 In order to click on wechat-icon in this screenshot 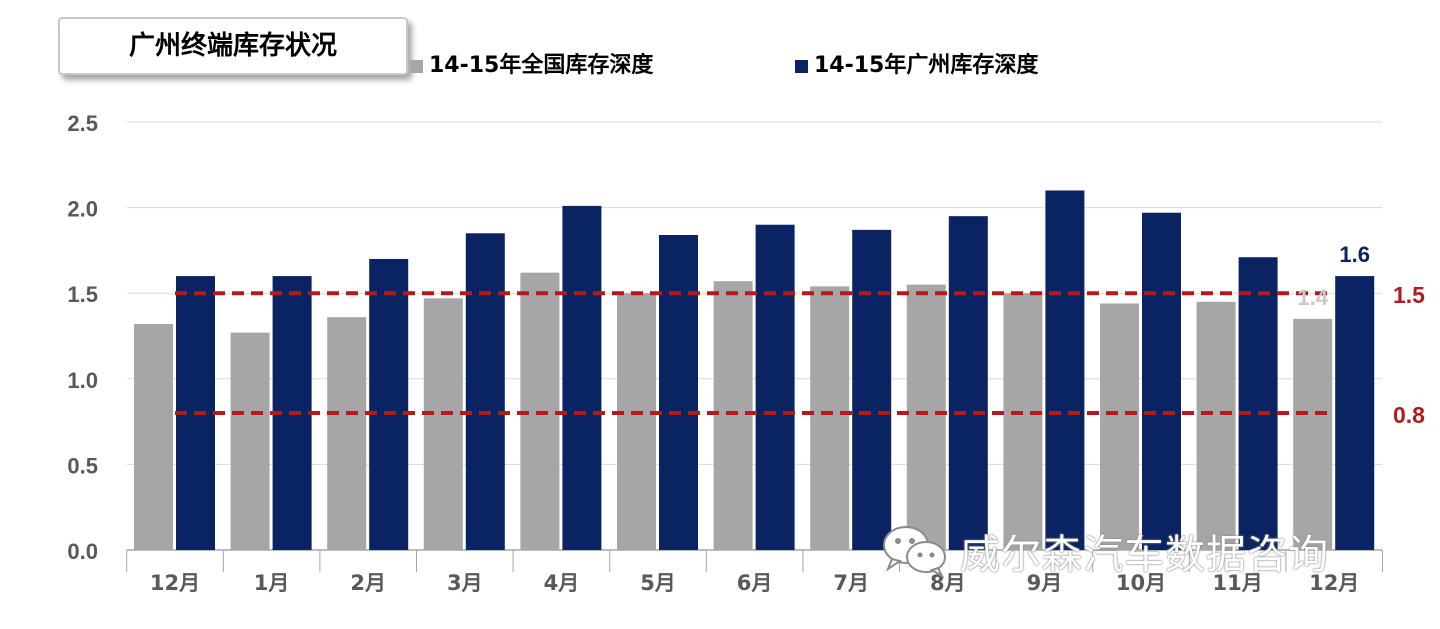, I will do `click(916, 551)`.